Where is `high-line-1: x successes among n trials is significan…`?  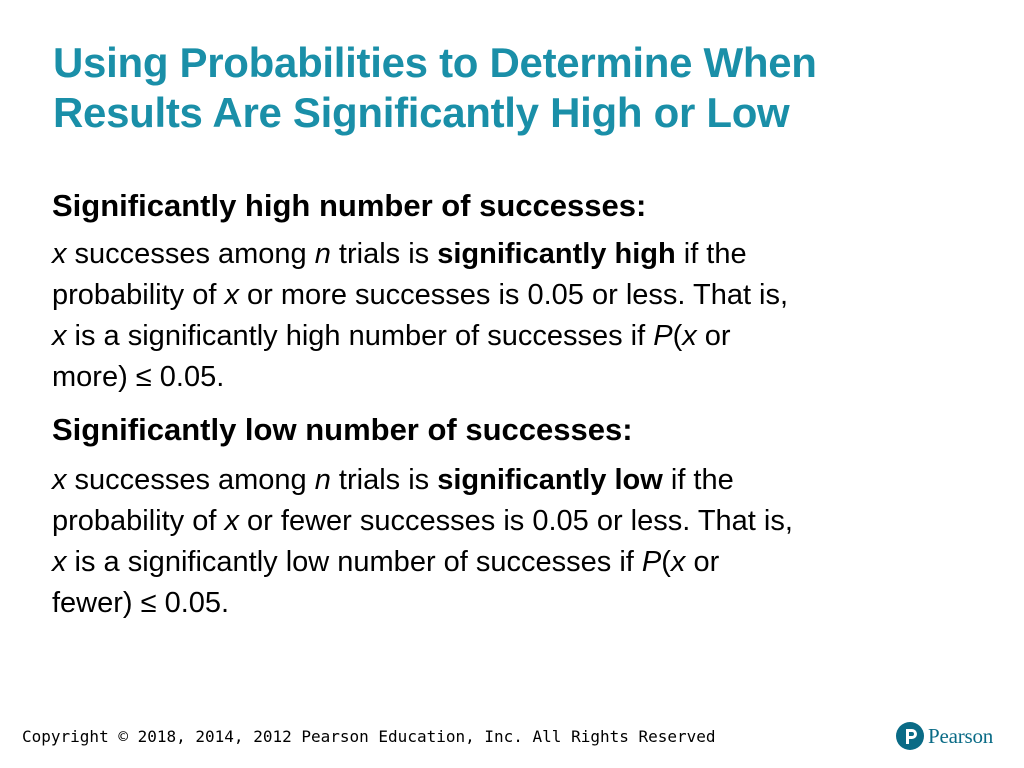 high-line-1: x successes among n trials is significan… is located at coordinates (420, 254).